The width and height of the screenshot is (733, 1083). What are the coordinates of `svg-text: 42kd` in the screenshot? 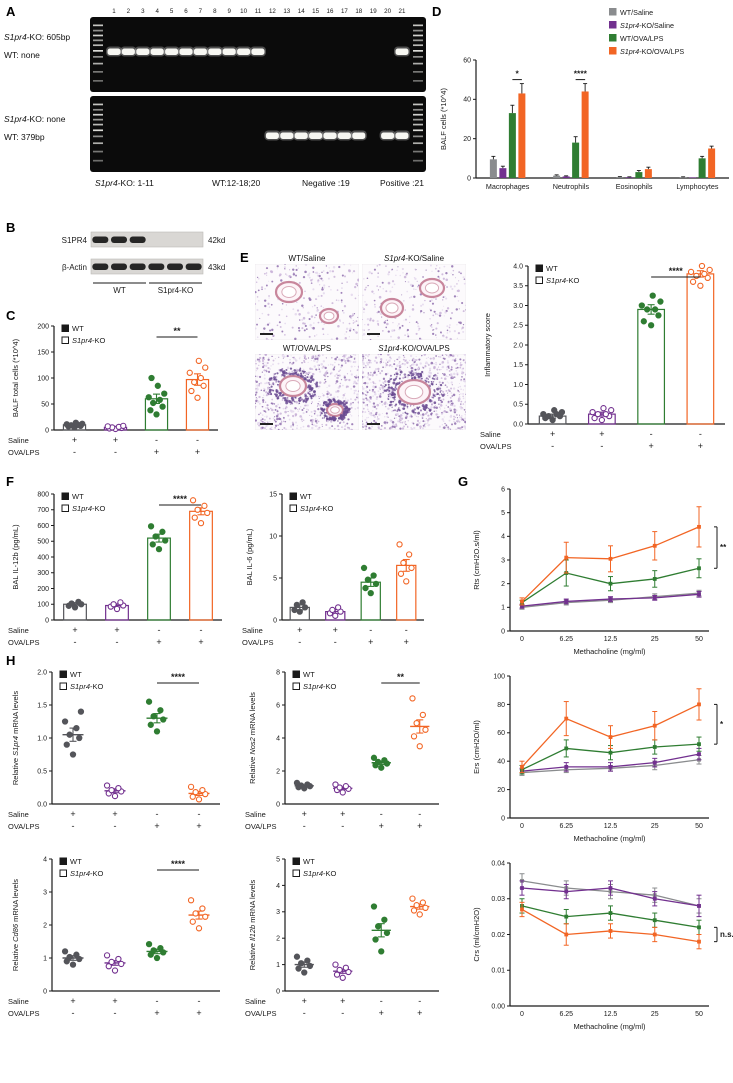 It's located at (216, 240).